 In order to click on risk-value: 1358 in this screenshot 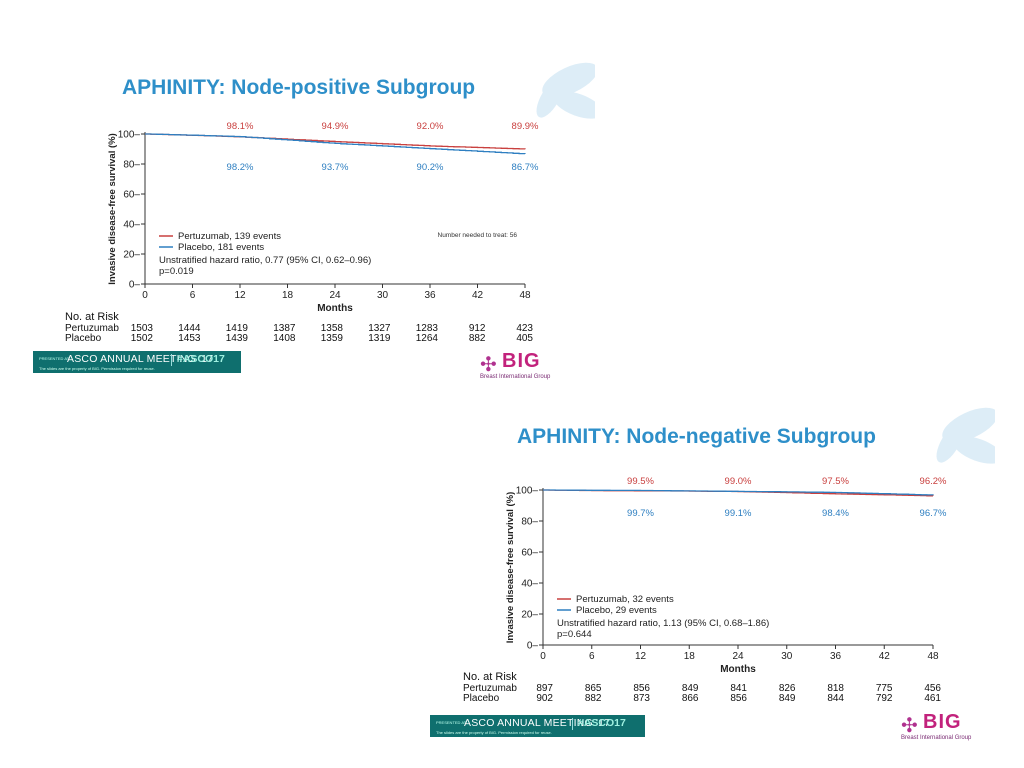, I will do `click(331, 328)`.